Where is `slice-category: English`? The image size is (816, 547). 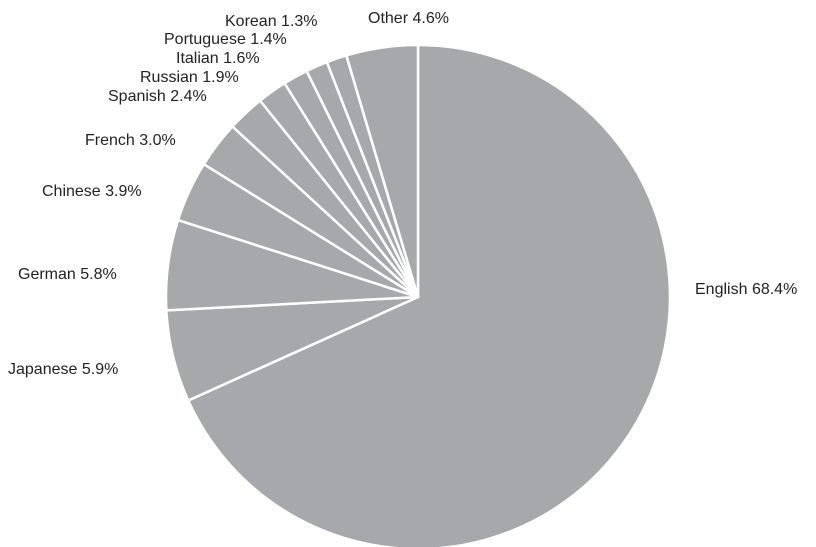
slice-category: English is located at coordinates (721, 289).